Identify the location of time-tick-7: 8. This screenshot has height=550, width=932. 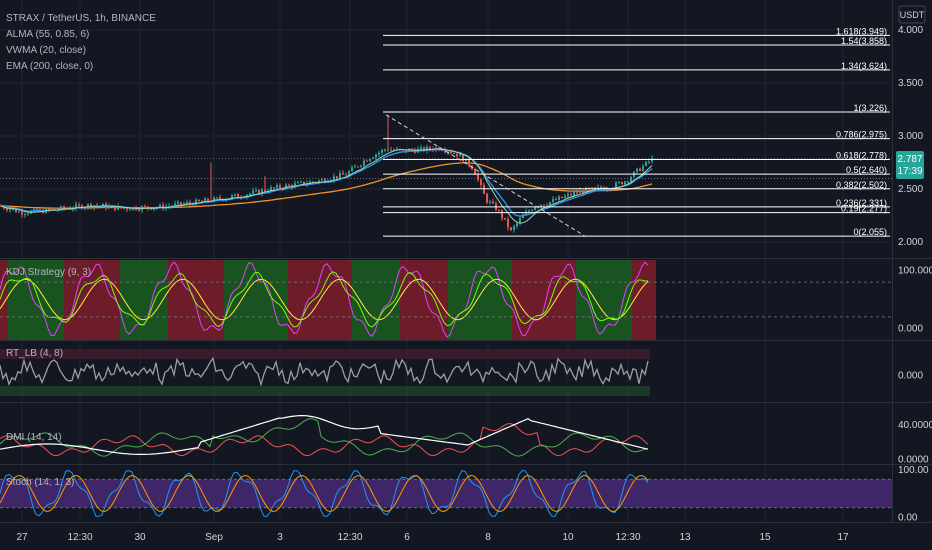
(488, 537).